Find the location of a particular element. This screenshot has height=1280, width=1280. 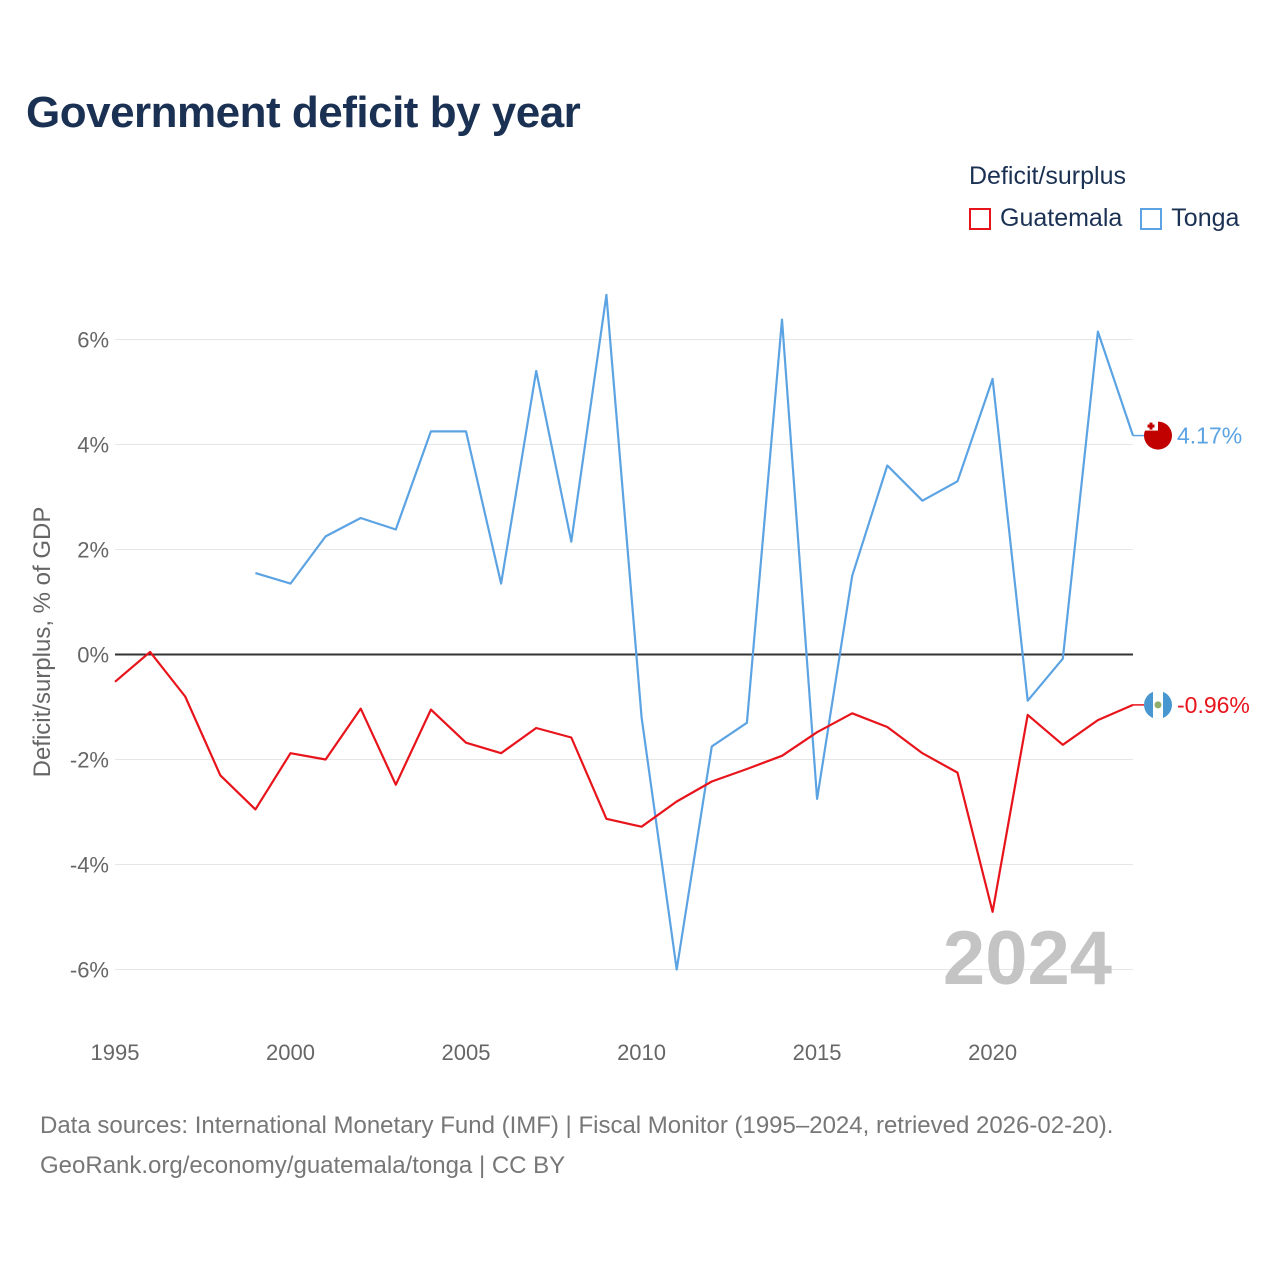

x-tick-label: 2000 is located at coordinates (290, 1052).